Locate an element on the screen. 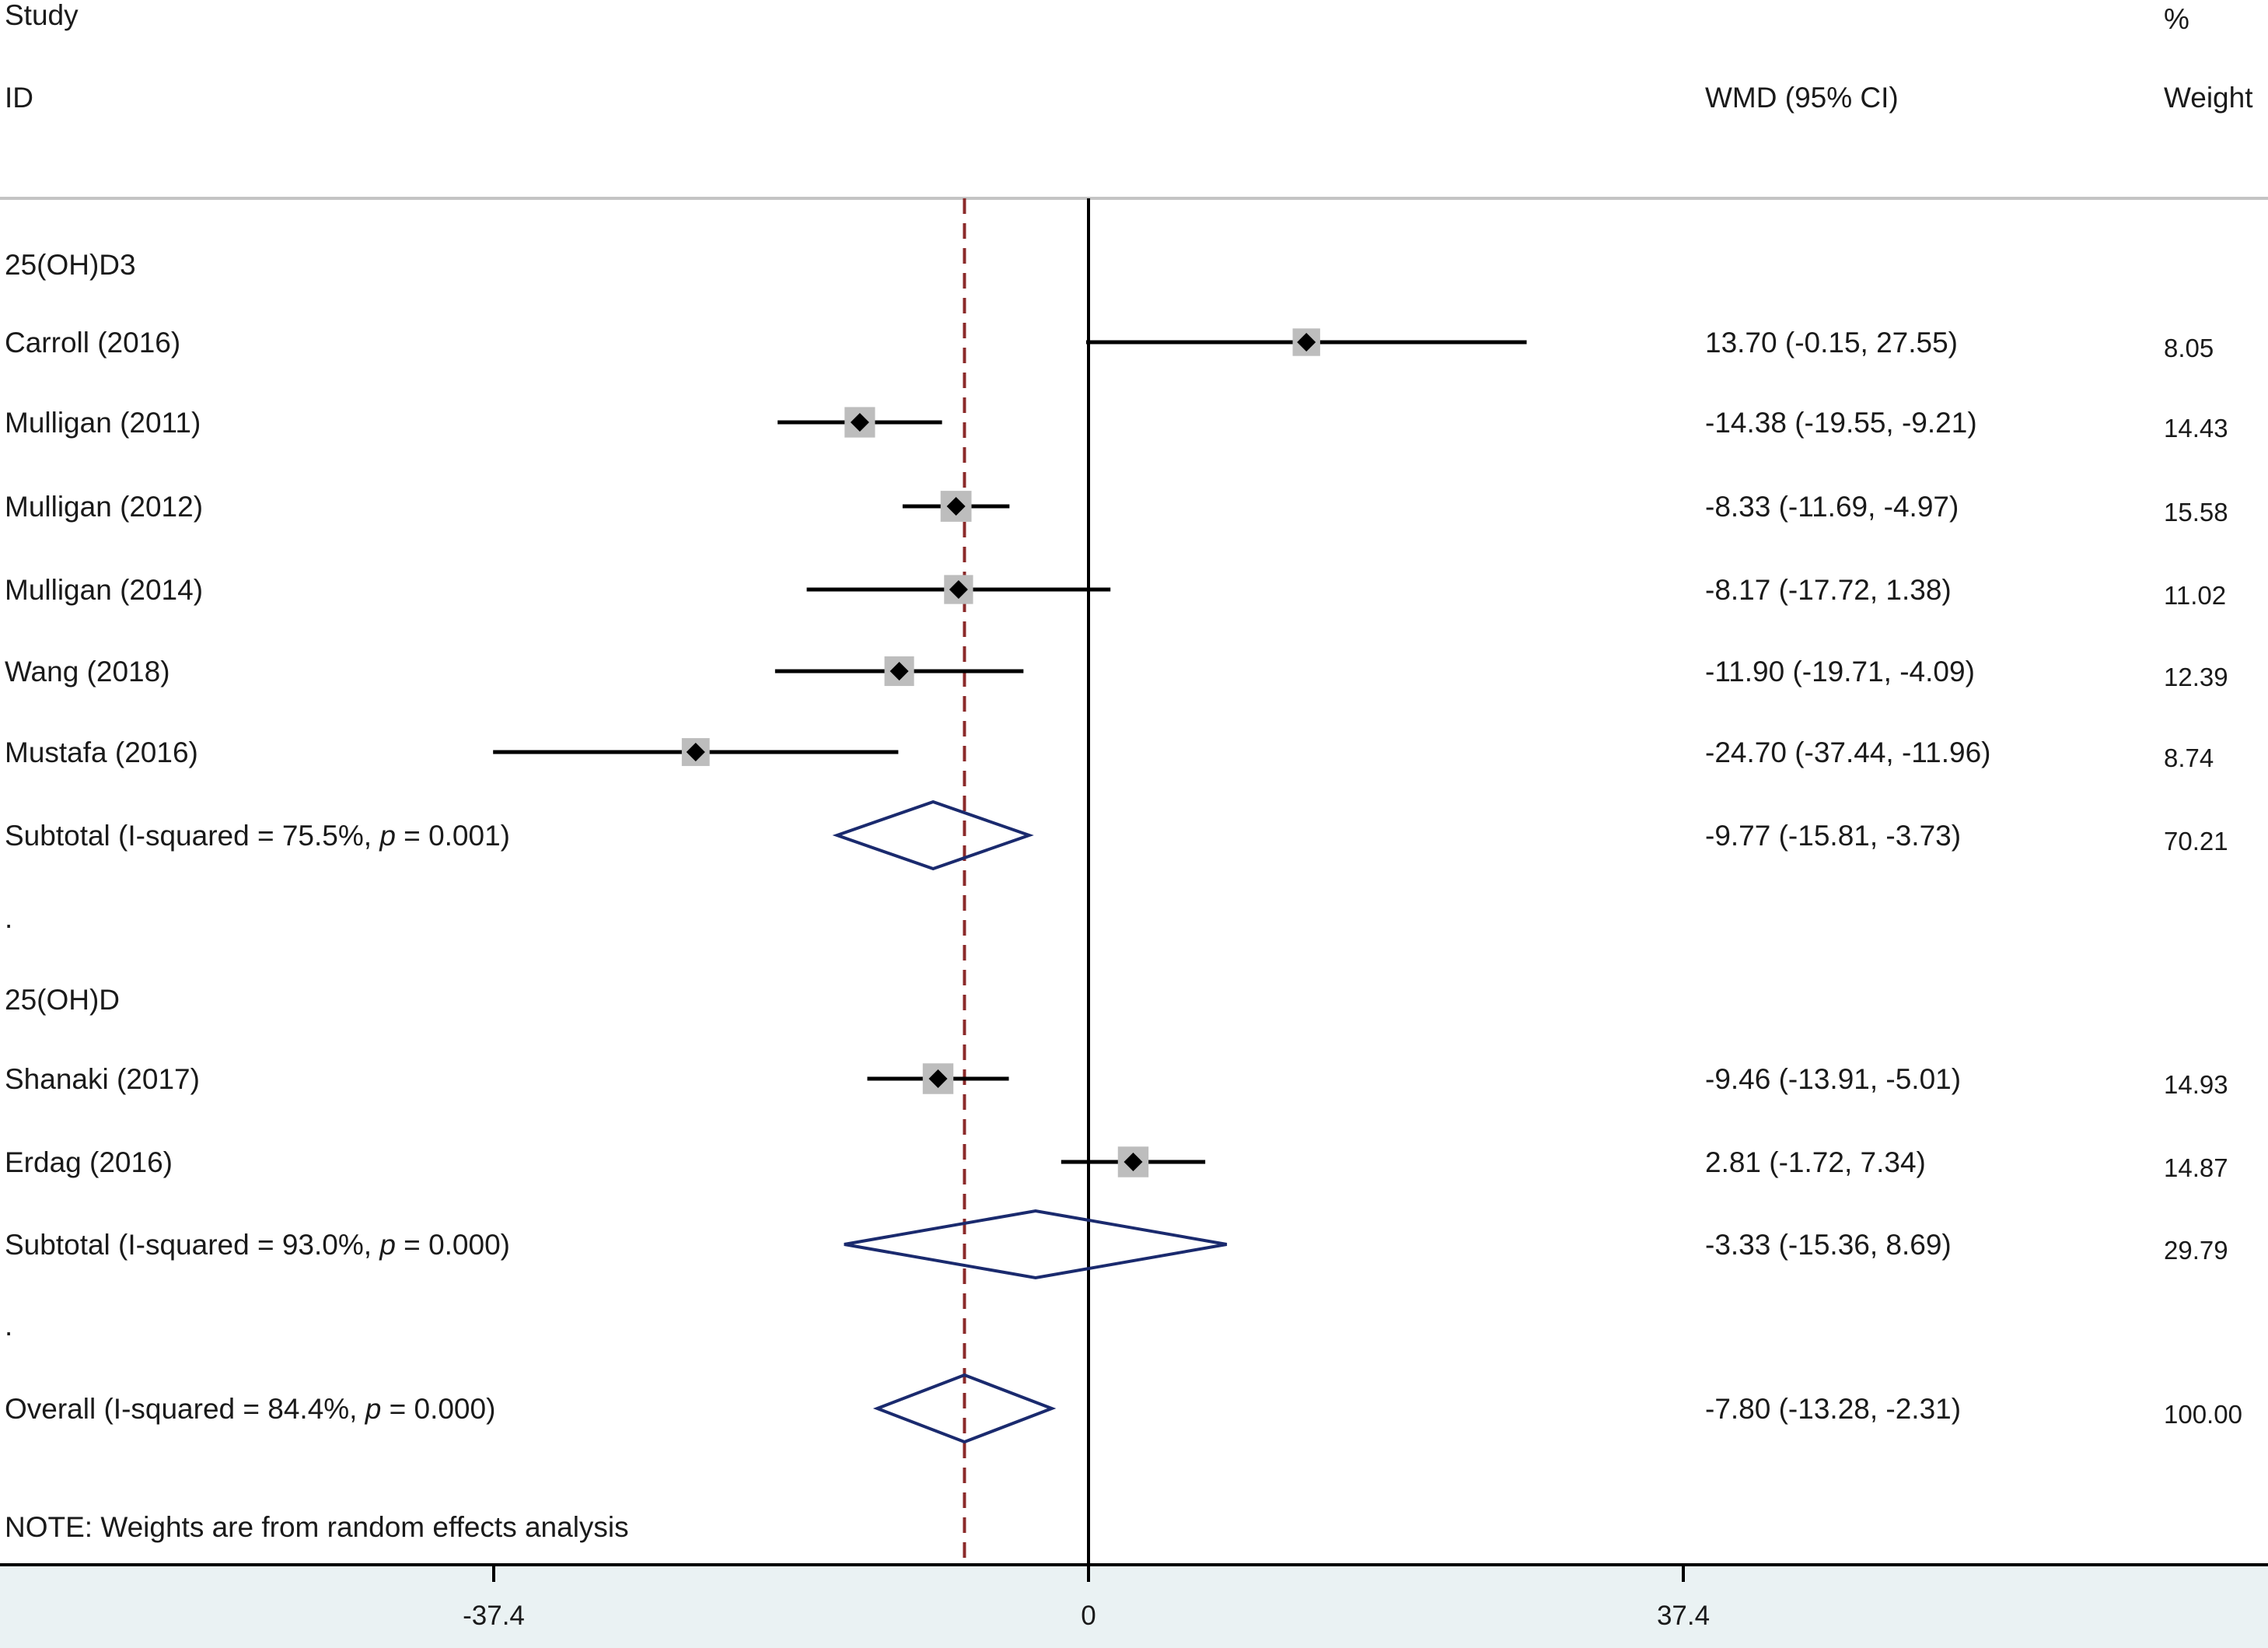 This screenshot has width=2268, height=1648. reference-lines is located at coordinates (1026, 881).